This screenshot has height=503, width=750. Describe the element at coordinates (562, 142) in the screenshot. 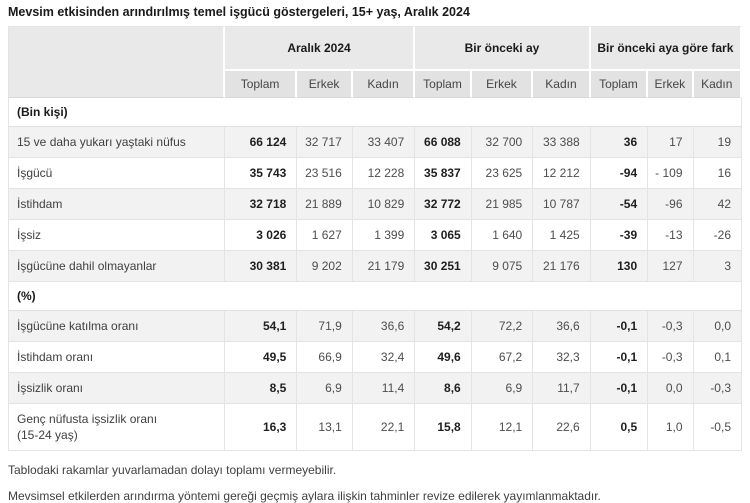

I see `value-cell: 33 388` at that location.